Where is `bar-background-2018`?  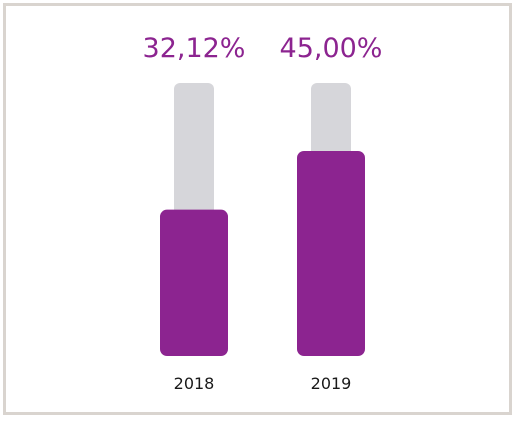 bar-background-2018 is located at coordinates (194, 151).